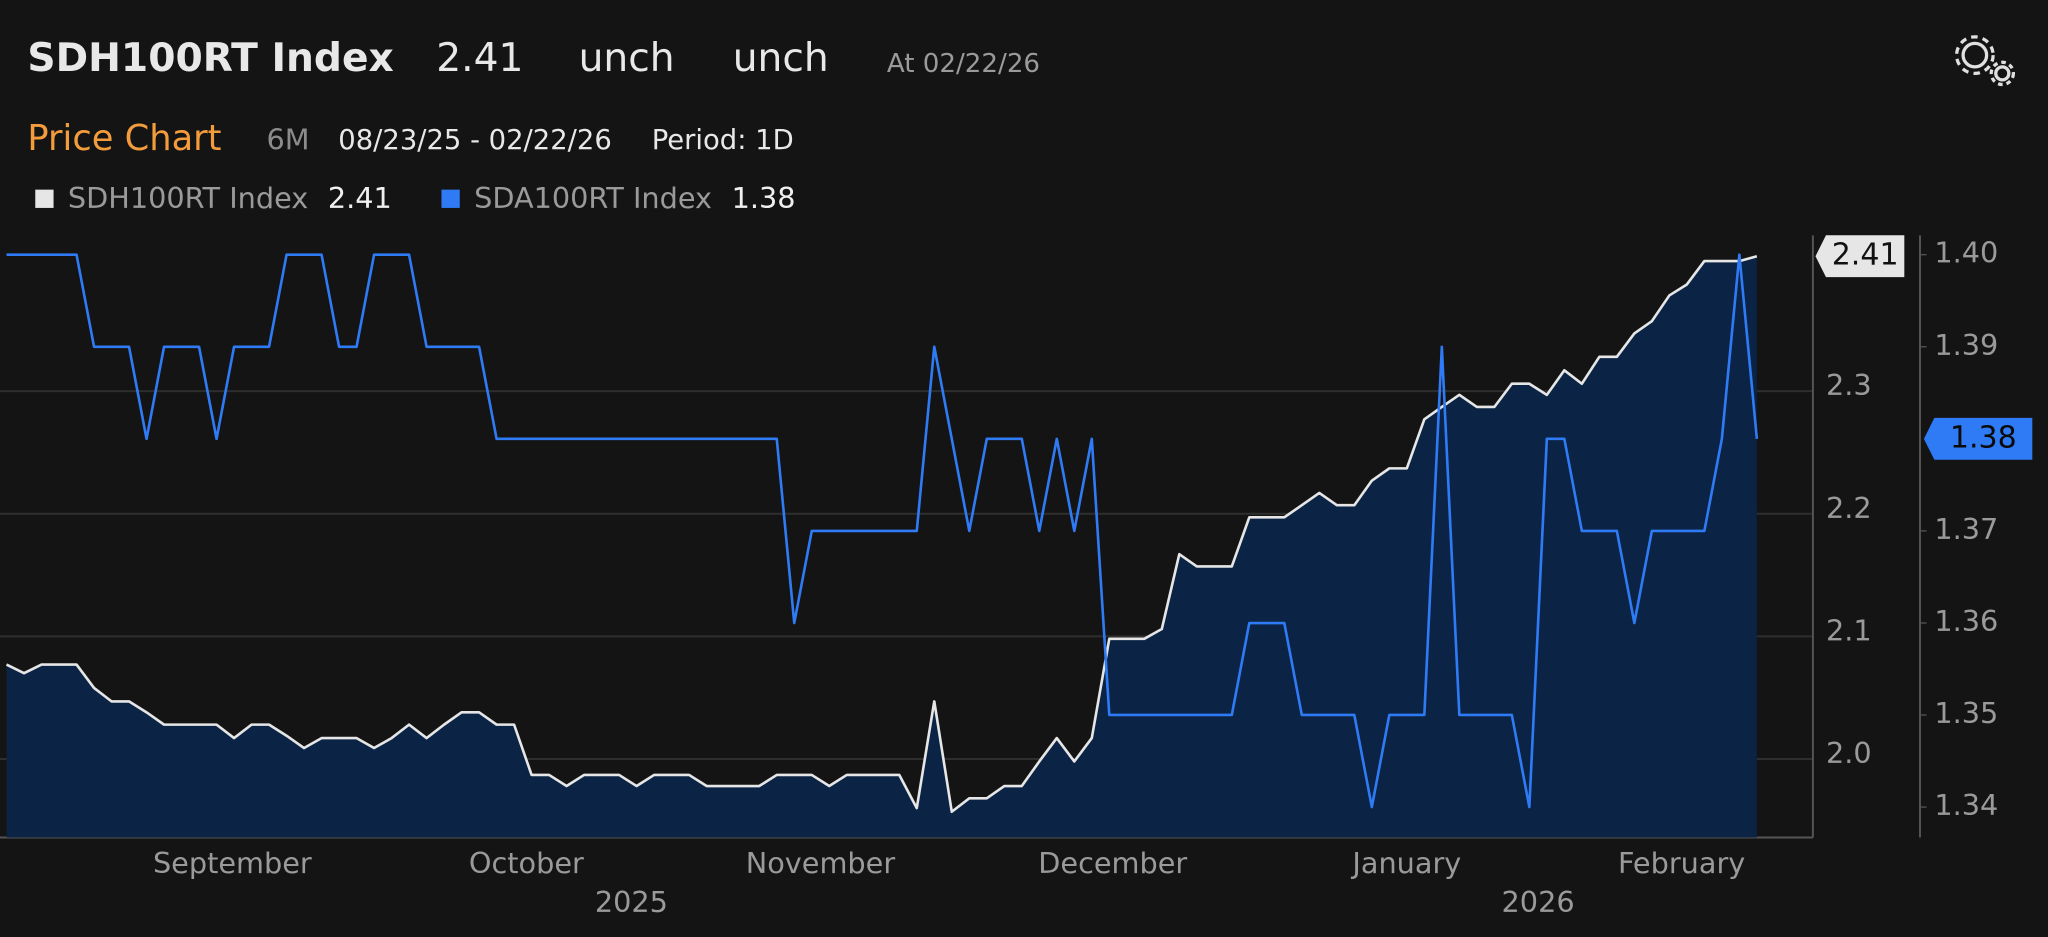 The image size is (2048, 937). I want to click on legend: SDH100RT Index 2.41 SDA100RT Index 1.38, so click(415, 198).